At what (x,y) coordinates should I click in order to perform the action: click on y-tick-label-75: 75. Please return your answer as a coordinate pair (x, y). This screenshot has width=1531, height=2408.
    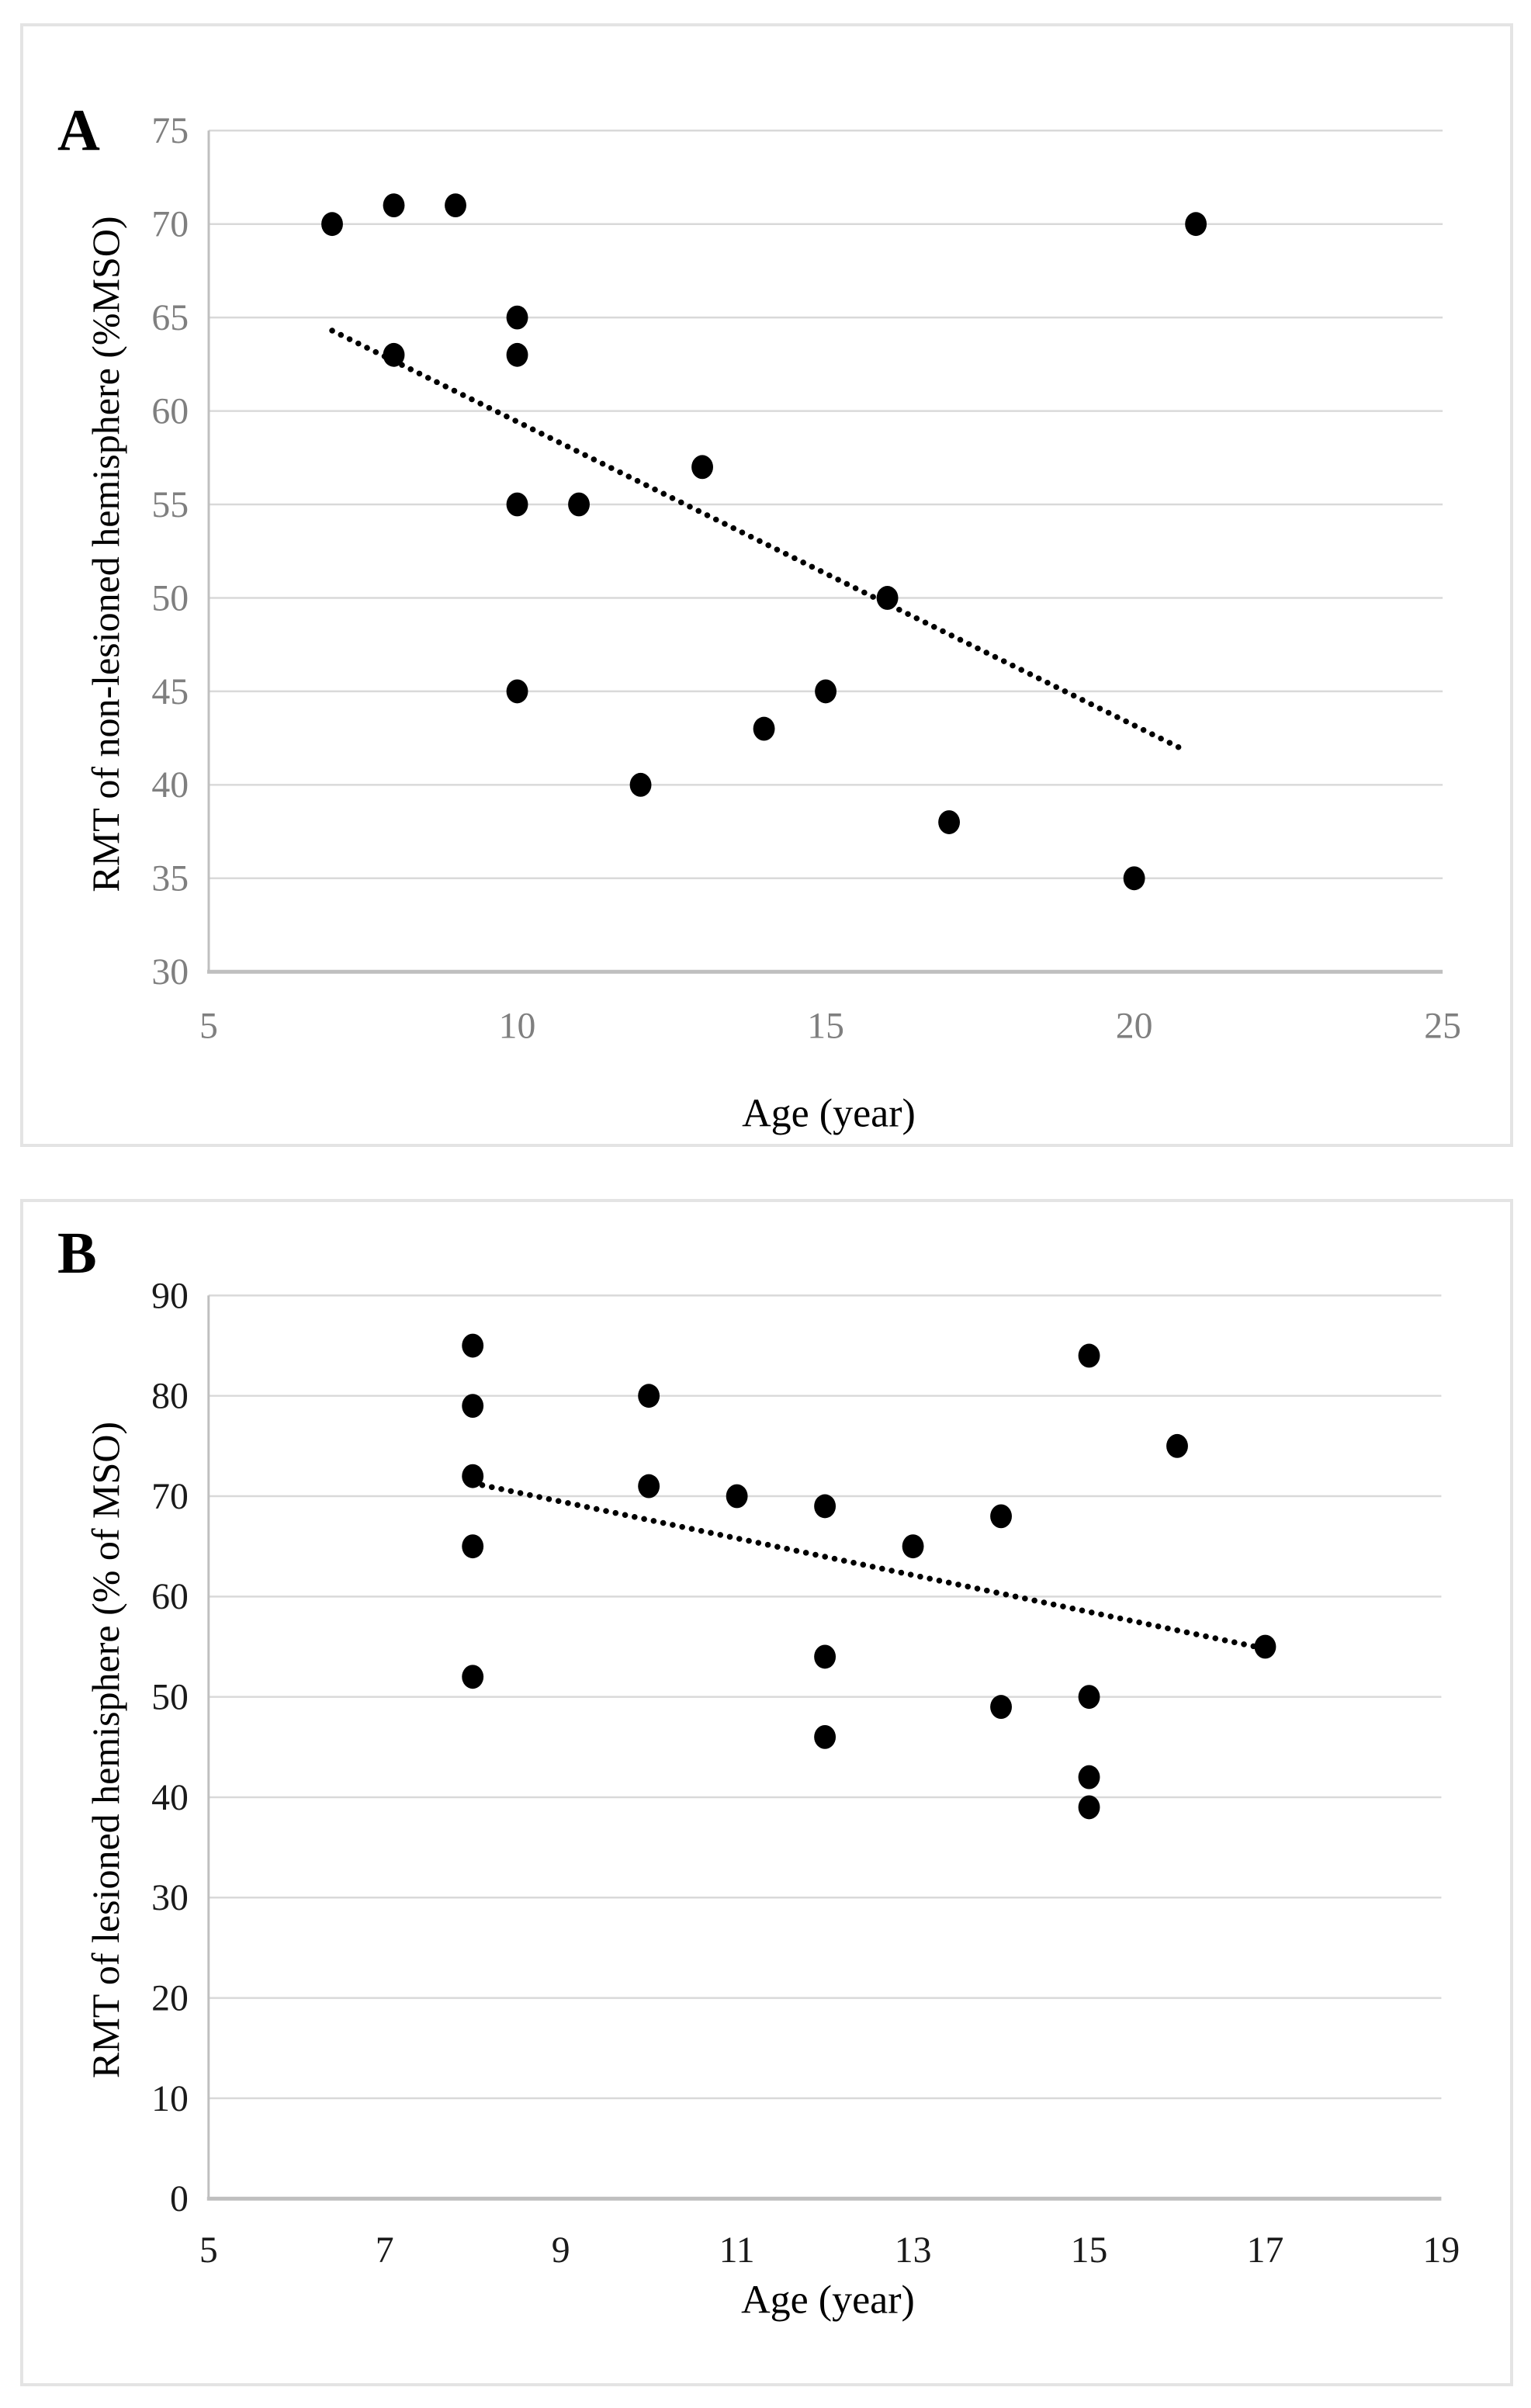
    Looking at the image, I should click on (170, 130).